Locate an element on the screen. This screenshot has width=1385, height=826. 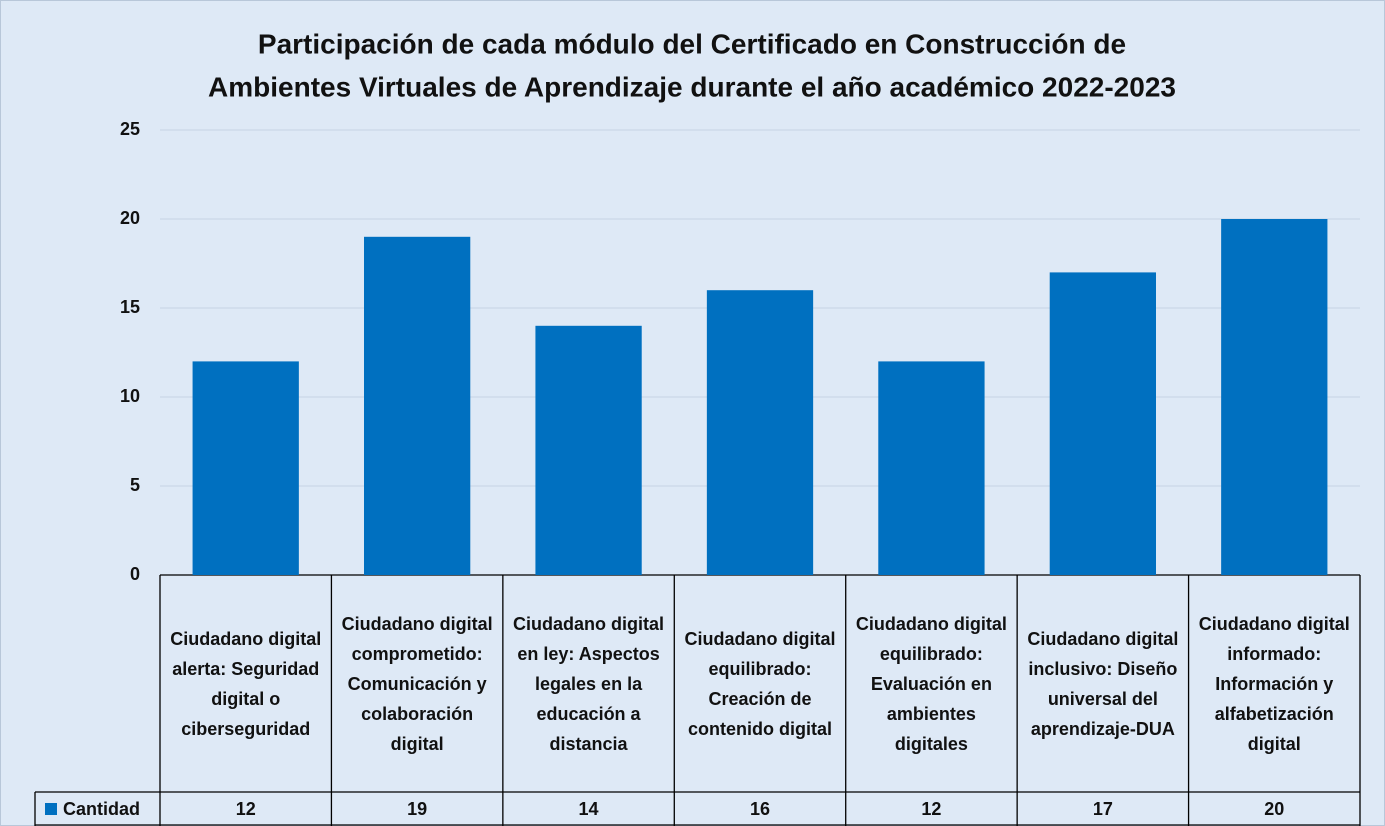
legend-swatch is located at coordinates (51, 809).